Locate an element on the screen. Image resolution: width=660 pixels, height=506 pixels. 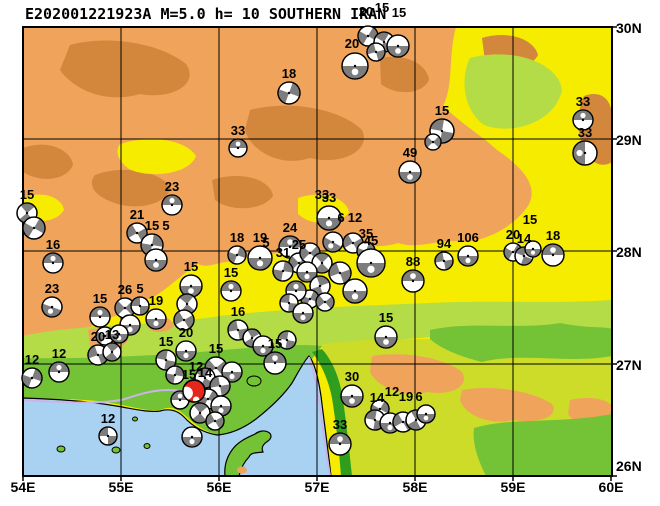
event-depth-label: 19 is located at coordinates (260, 237).